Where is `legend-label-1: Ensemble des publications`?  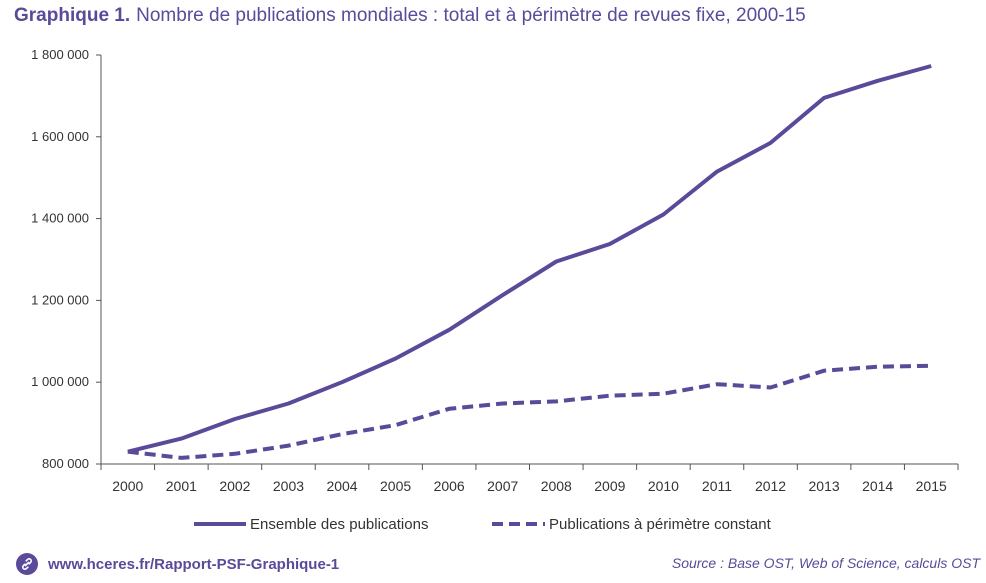
legend-label-1: Ensemble des publications is located at coordinates (339, 524).